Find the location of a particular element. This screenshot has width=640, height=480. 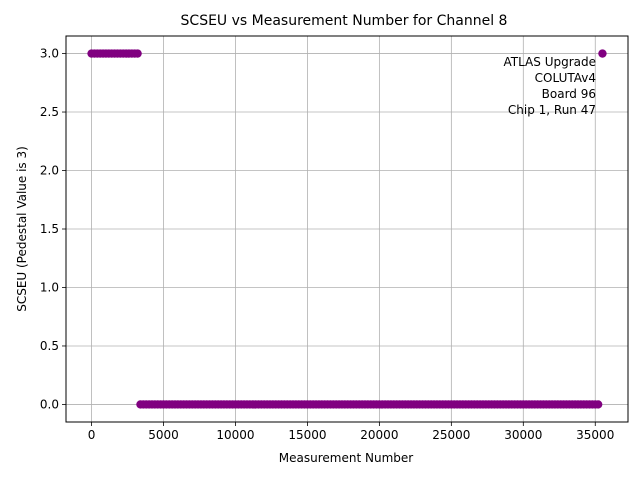

y-tick-label: 1.5 is located at coordinates (49, 229).